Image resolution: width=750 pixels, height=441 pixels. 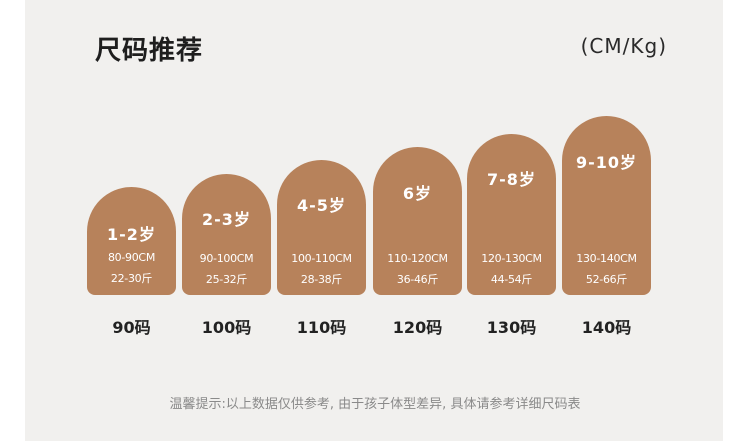 What do you see at coordinates (511, 327) in the screenshot?
I see `size-label-5: 130码` at bounding box center [511, 327].